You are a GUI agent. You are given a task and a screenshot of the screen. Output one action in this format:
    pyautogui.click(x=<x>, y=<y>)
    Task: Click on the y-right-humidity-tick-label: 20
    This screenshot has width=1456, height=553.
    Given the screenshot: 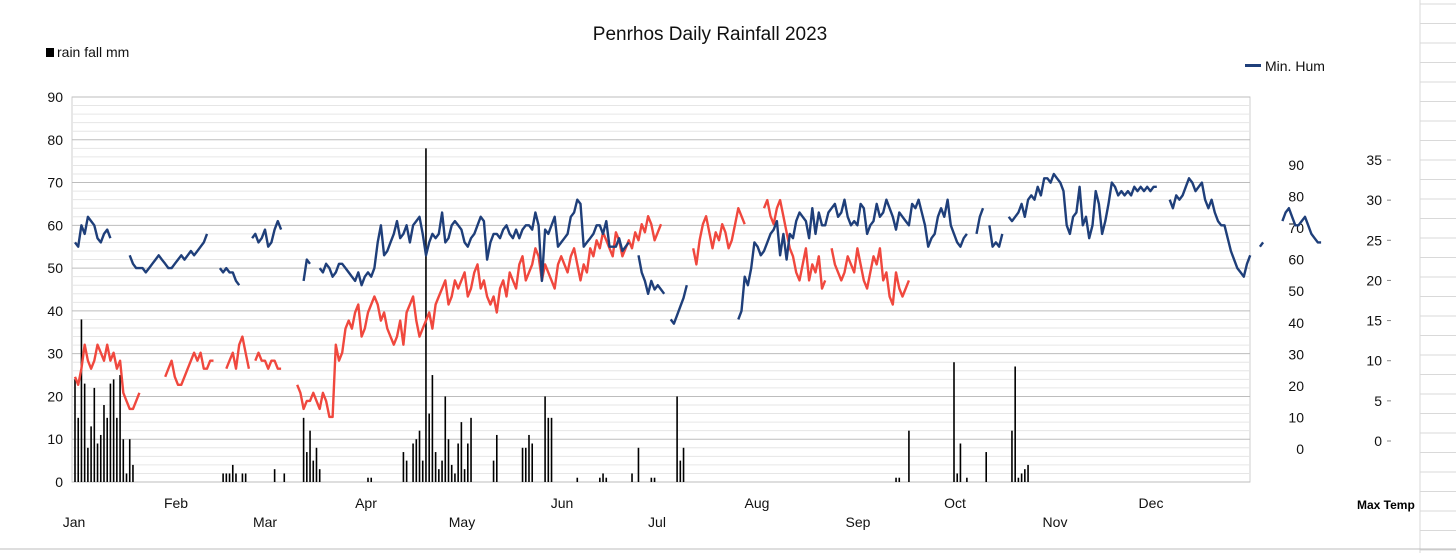 What is the action you would take?
    pyautogui.click(x=1296, y=386)
    